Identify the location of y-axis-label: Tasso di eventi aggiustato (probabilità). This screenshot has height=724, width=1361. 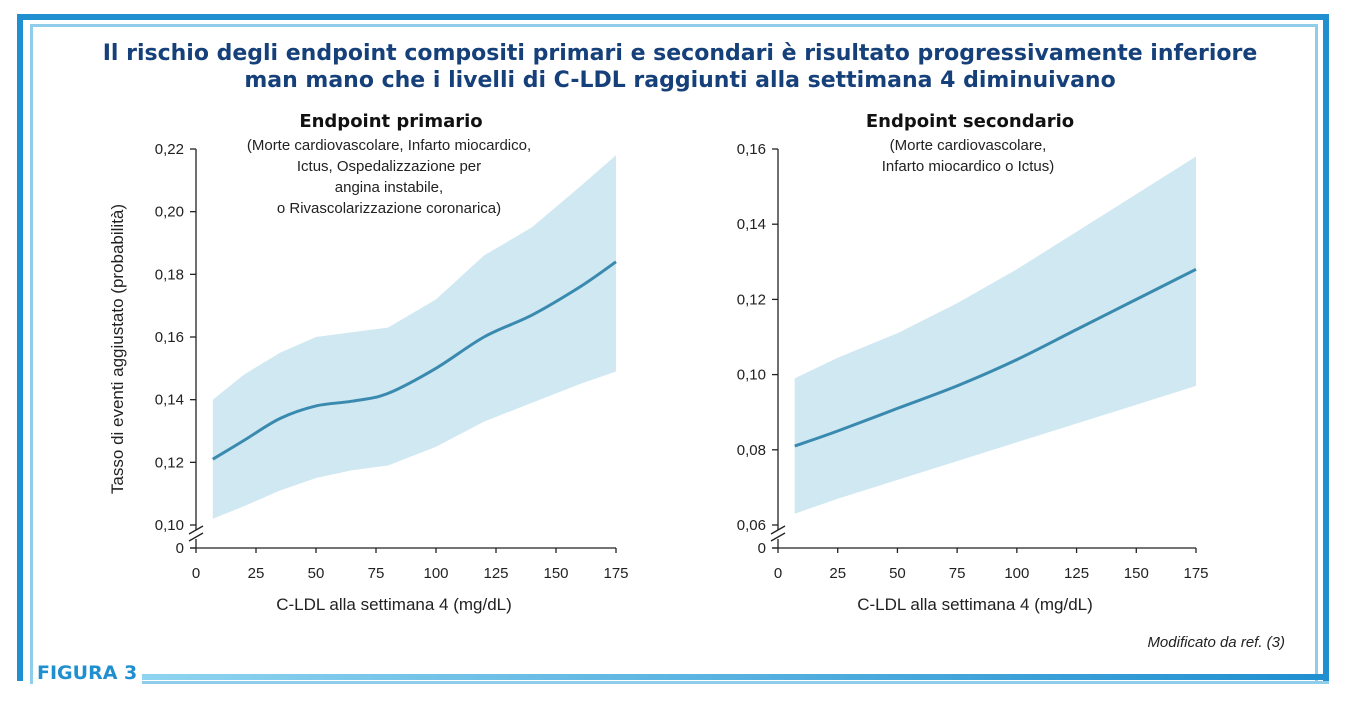
(117, 349).